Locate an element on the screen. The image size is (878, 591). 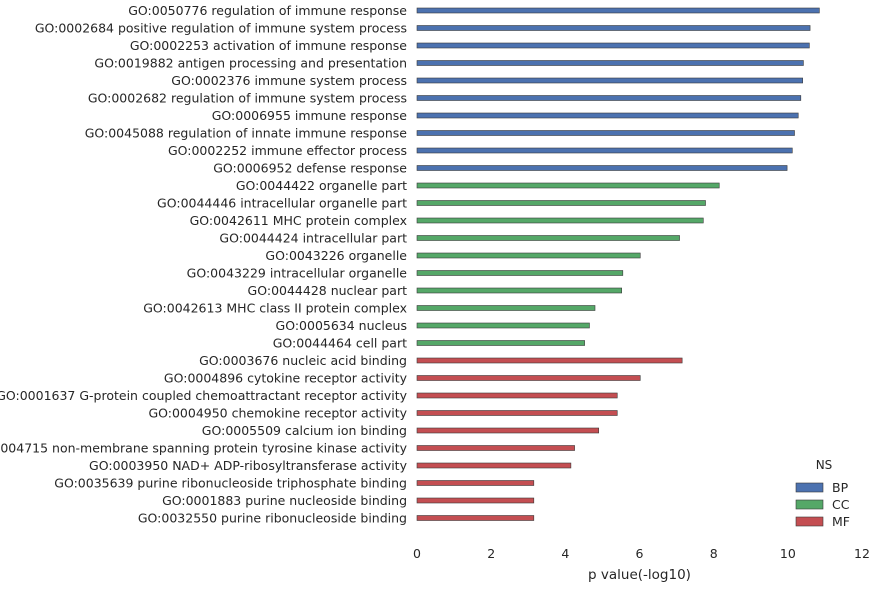
legend-label-cc: CC is located at coordinates (841, 504).